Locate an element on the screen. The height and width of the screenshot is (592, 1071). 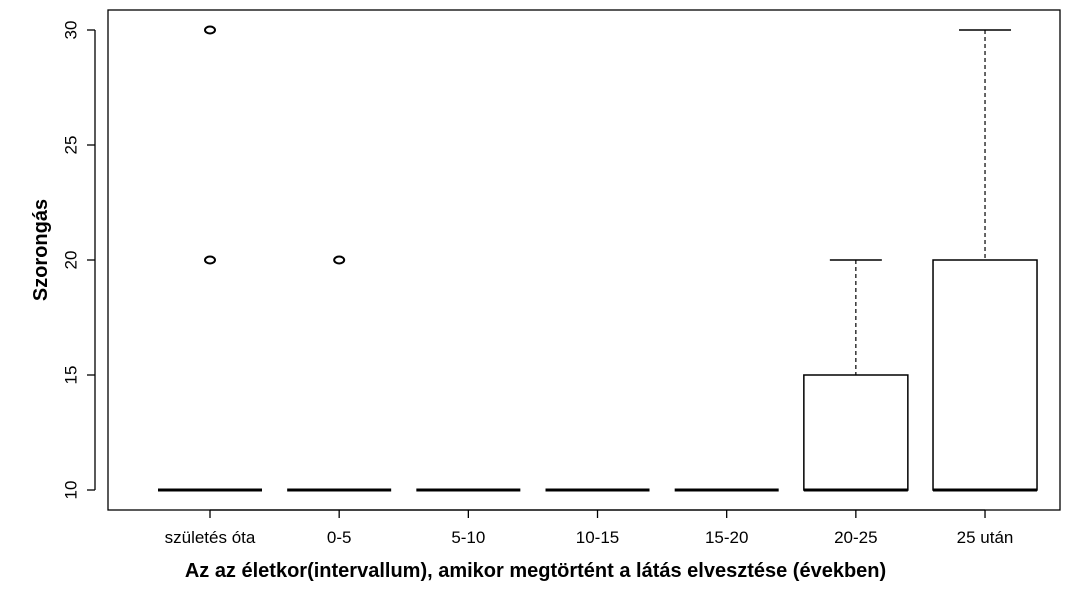
y-tick-label: 20 is located at coordinates (70, 260).